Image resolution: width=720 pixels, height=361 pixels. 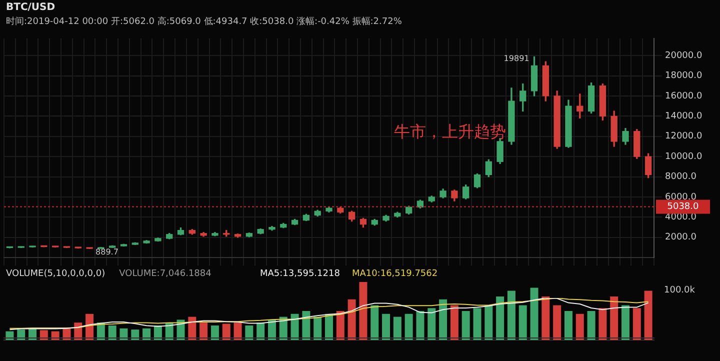 What do you see at coordinates (300, 274) in the screenshot?
I see `text: MA5:13,595.1218` at bounding box center [300, 274].